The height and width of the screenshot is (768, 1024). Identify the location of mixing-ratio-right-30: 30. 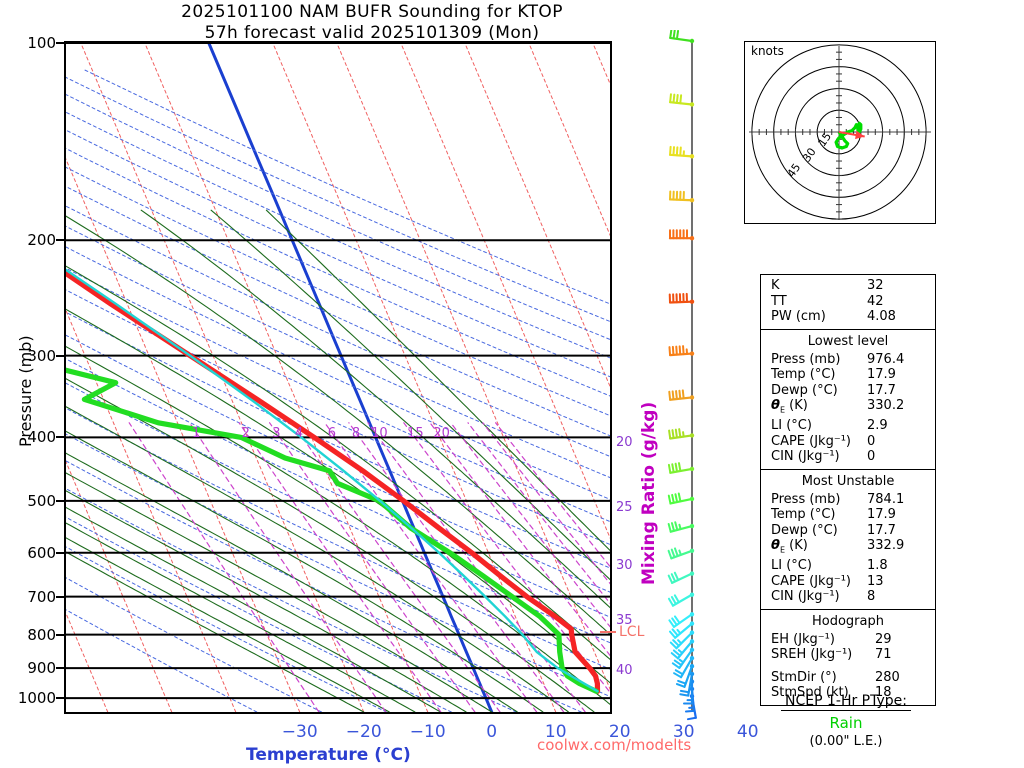
(624, 565).